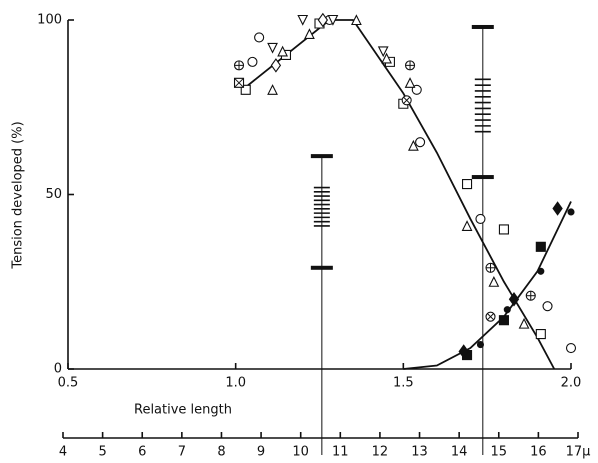 The height and width of the screenshot is (463, 598). What do you see at coordinates (403, 383) in the screenshot?
I see `x-tick-label: 1.5` at bounding box center [403, 383].